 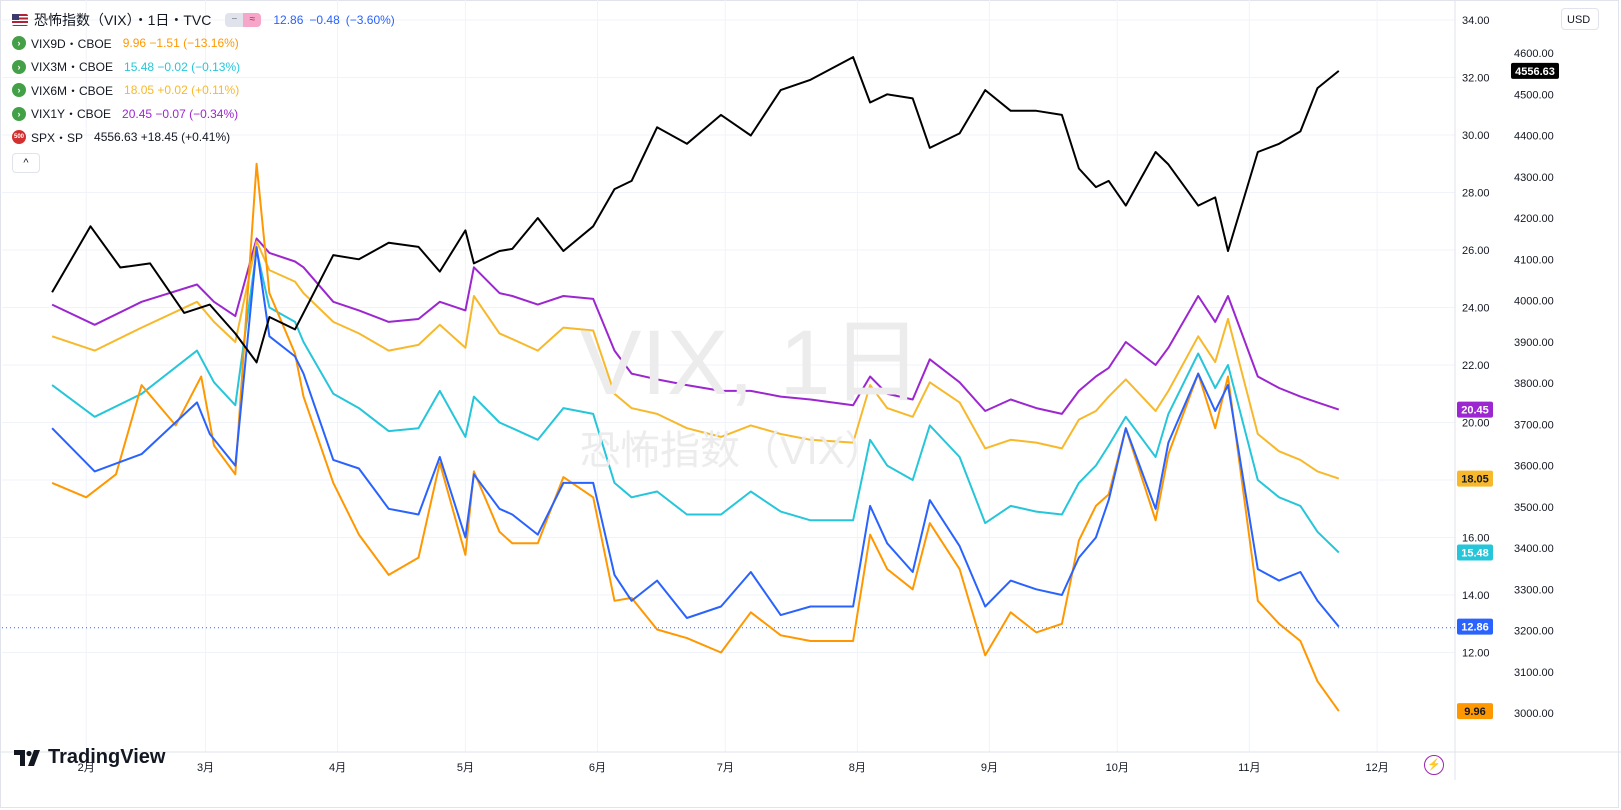 I want to click on vix-tick-label: 14.00, so click(x=1476, y=596).